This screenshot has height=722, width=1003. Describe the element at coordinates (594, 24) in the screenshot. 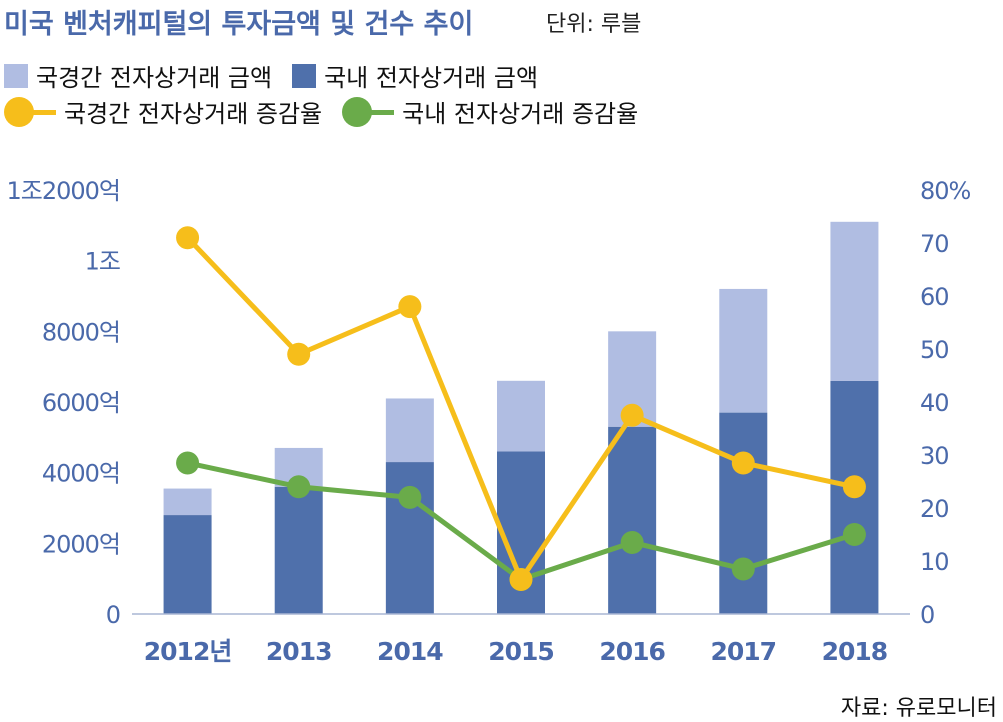

I see `unit-label: 단위: 루블` at that location.